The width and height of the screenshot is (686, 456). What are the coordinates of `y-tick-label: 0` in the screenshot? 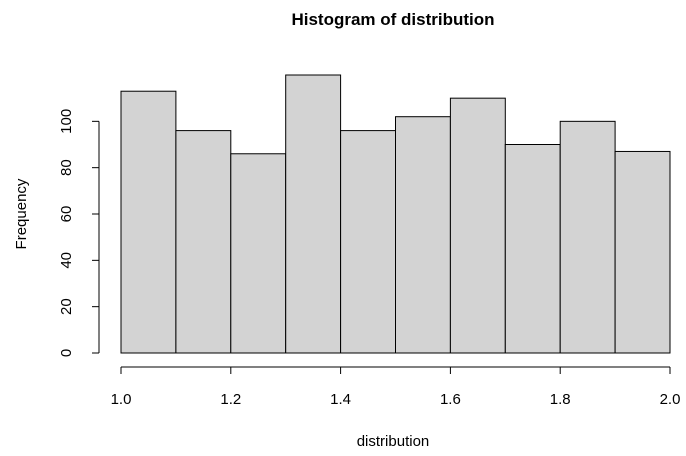 It's located at (66, 353).